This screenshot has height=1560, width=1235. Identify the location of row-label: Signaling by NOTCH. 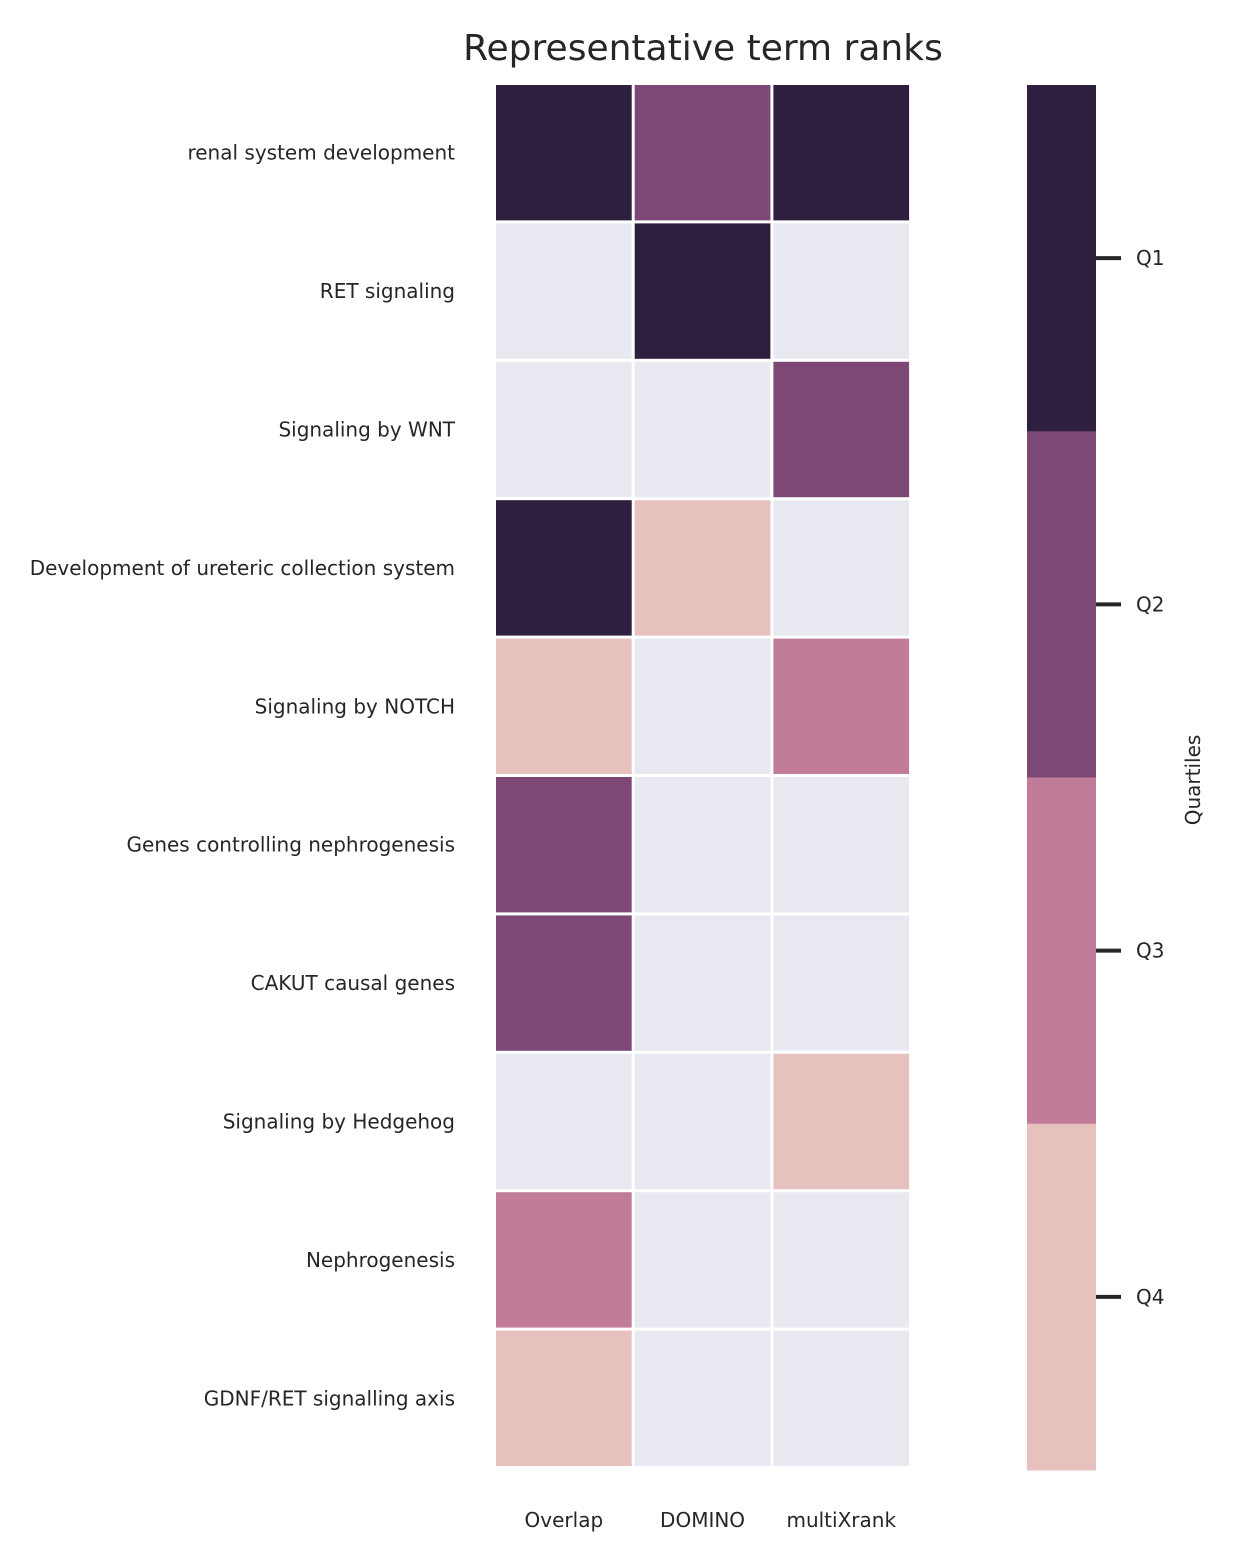
(355, 706).